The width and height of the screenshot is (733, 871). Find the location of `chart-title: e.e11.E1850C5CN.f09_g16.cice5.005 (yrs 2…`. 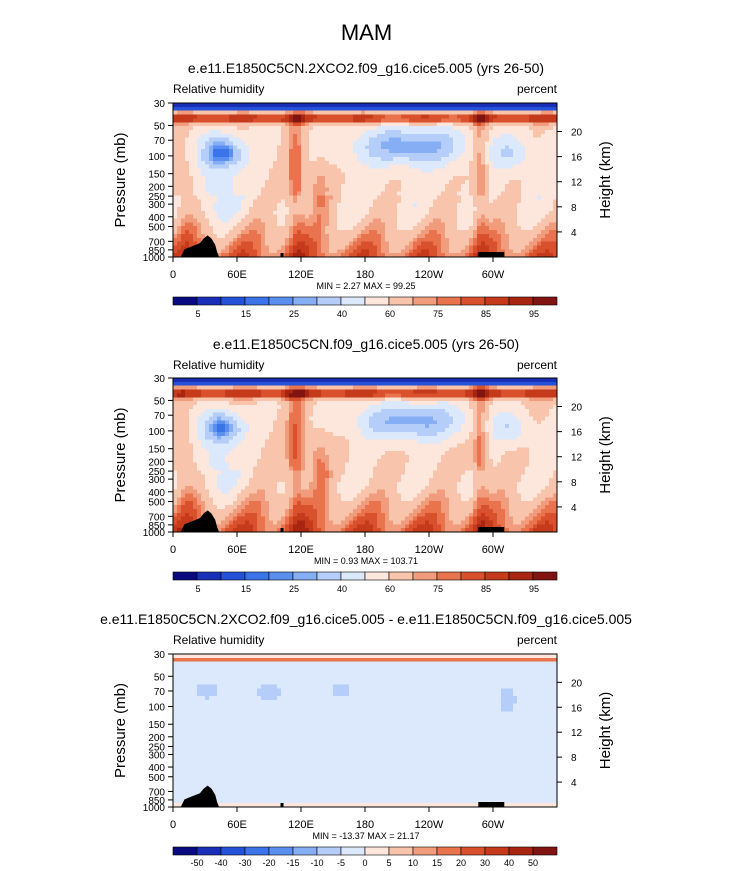

chart-title: e.e11.E1850C5CN.f09_g16.cice5.005 (yrs 2… is located at coordinates (366, 344).